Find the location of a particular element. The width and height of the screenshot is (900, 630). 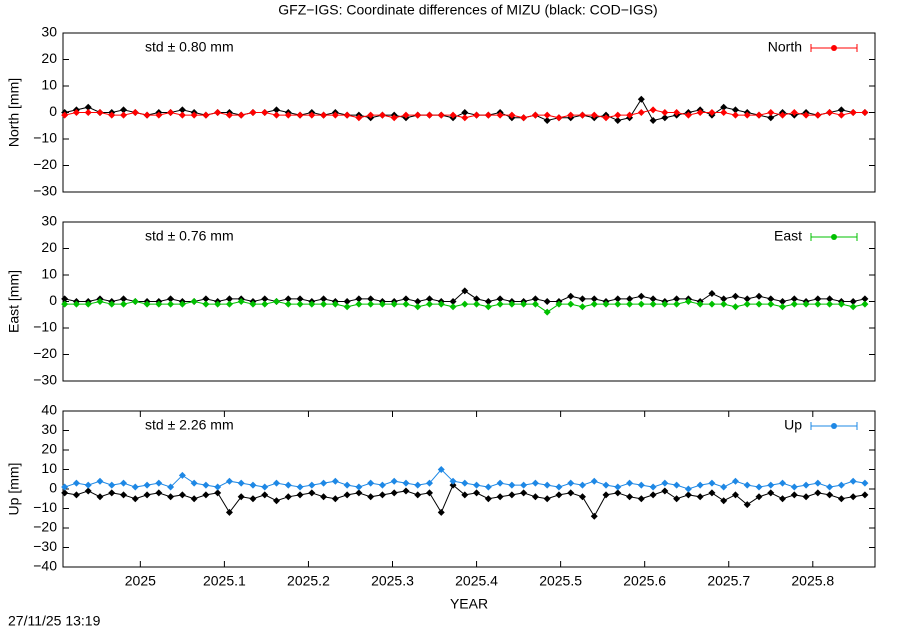

x-tick-label: 2025.1 is located at coordinates (224, 581).